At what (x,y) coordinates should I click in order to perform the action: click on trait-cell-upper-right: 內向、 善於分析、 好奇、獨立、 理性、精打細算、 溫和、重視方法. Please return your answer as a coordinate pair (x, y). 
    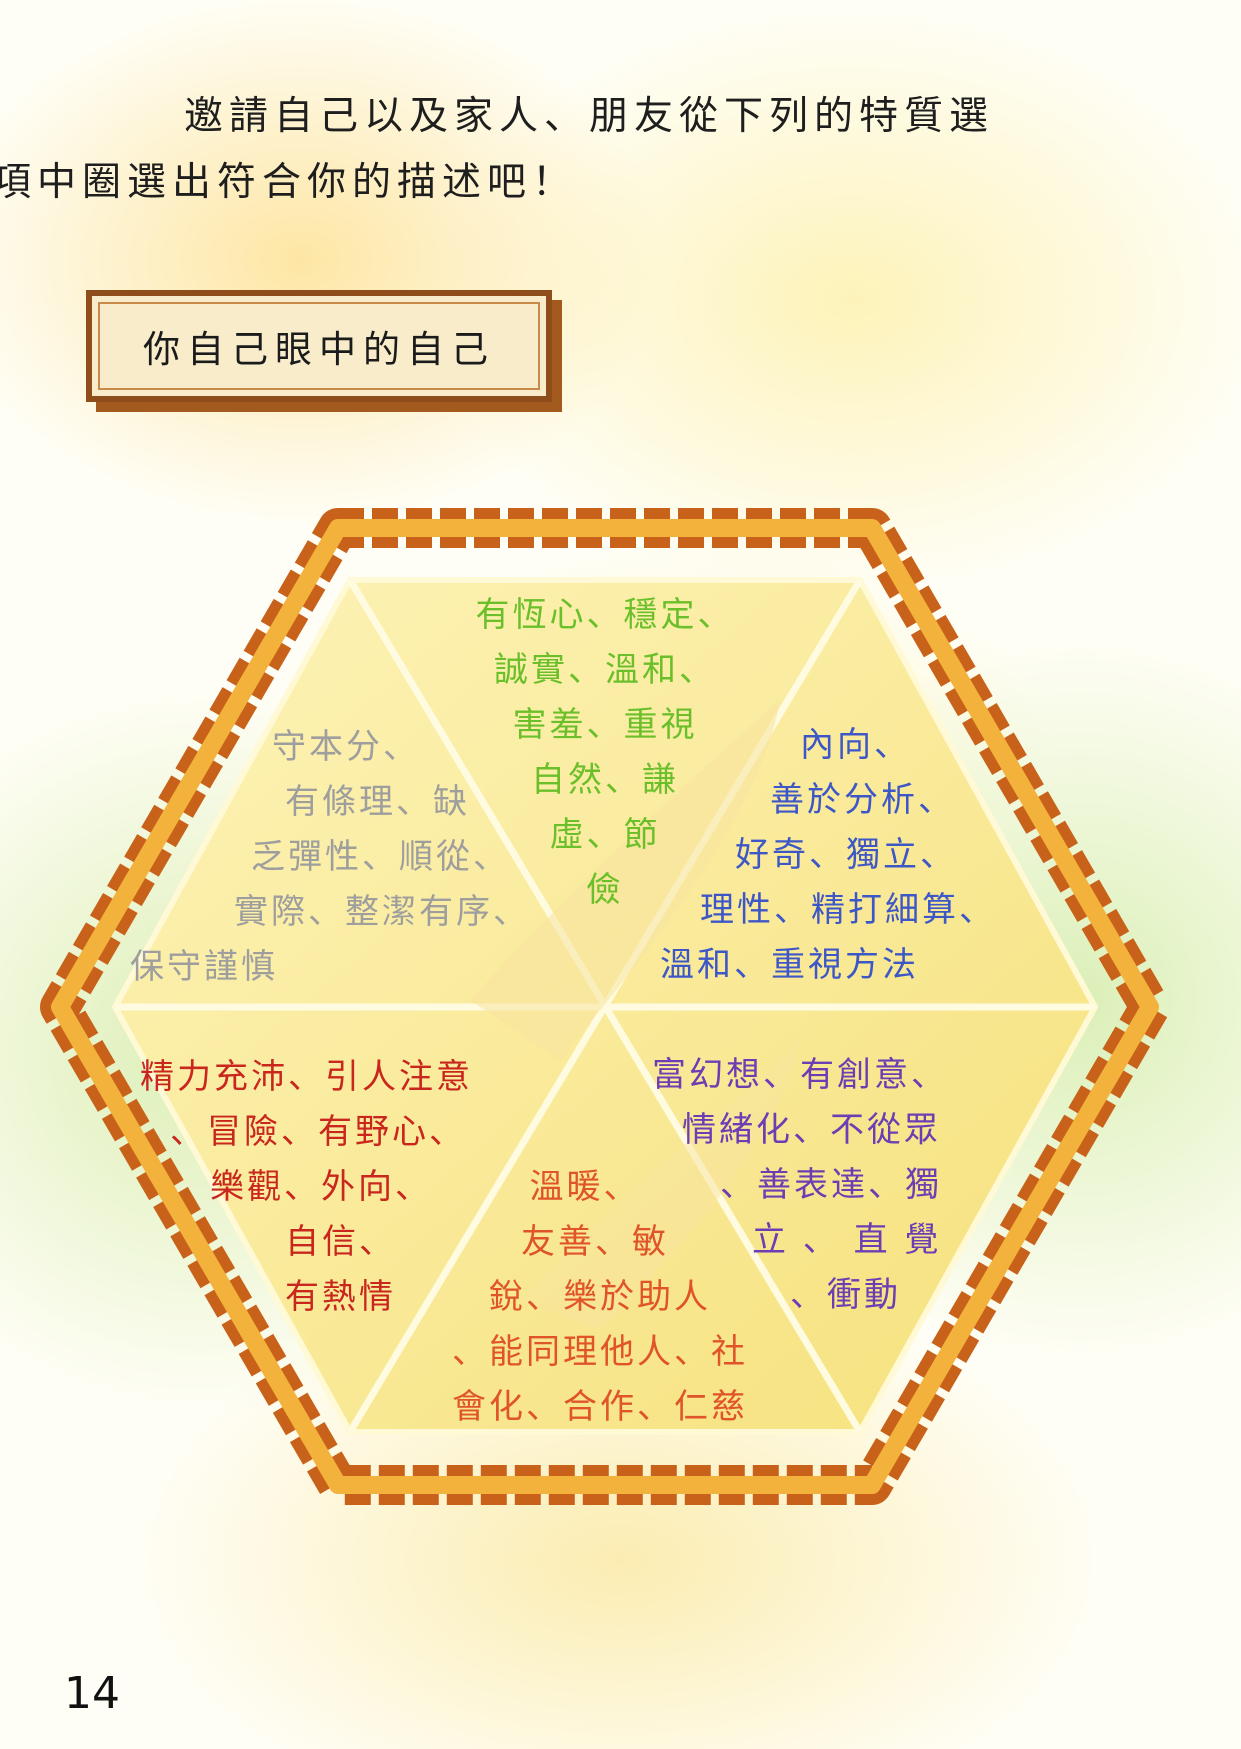
    Looking at the image, I should click on (870, 855).